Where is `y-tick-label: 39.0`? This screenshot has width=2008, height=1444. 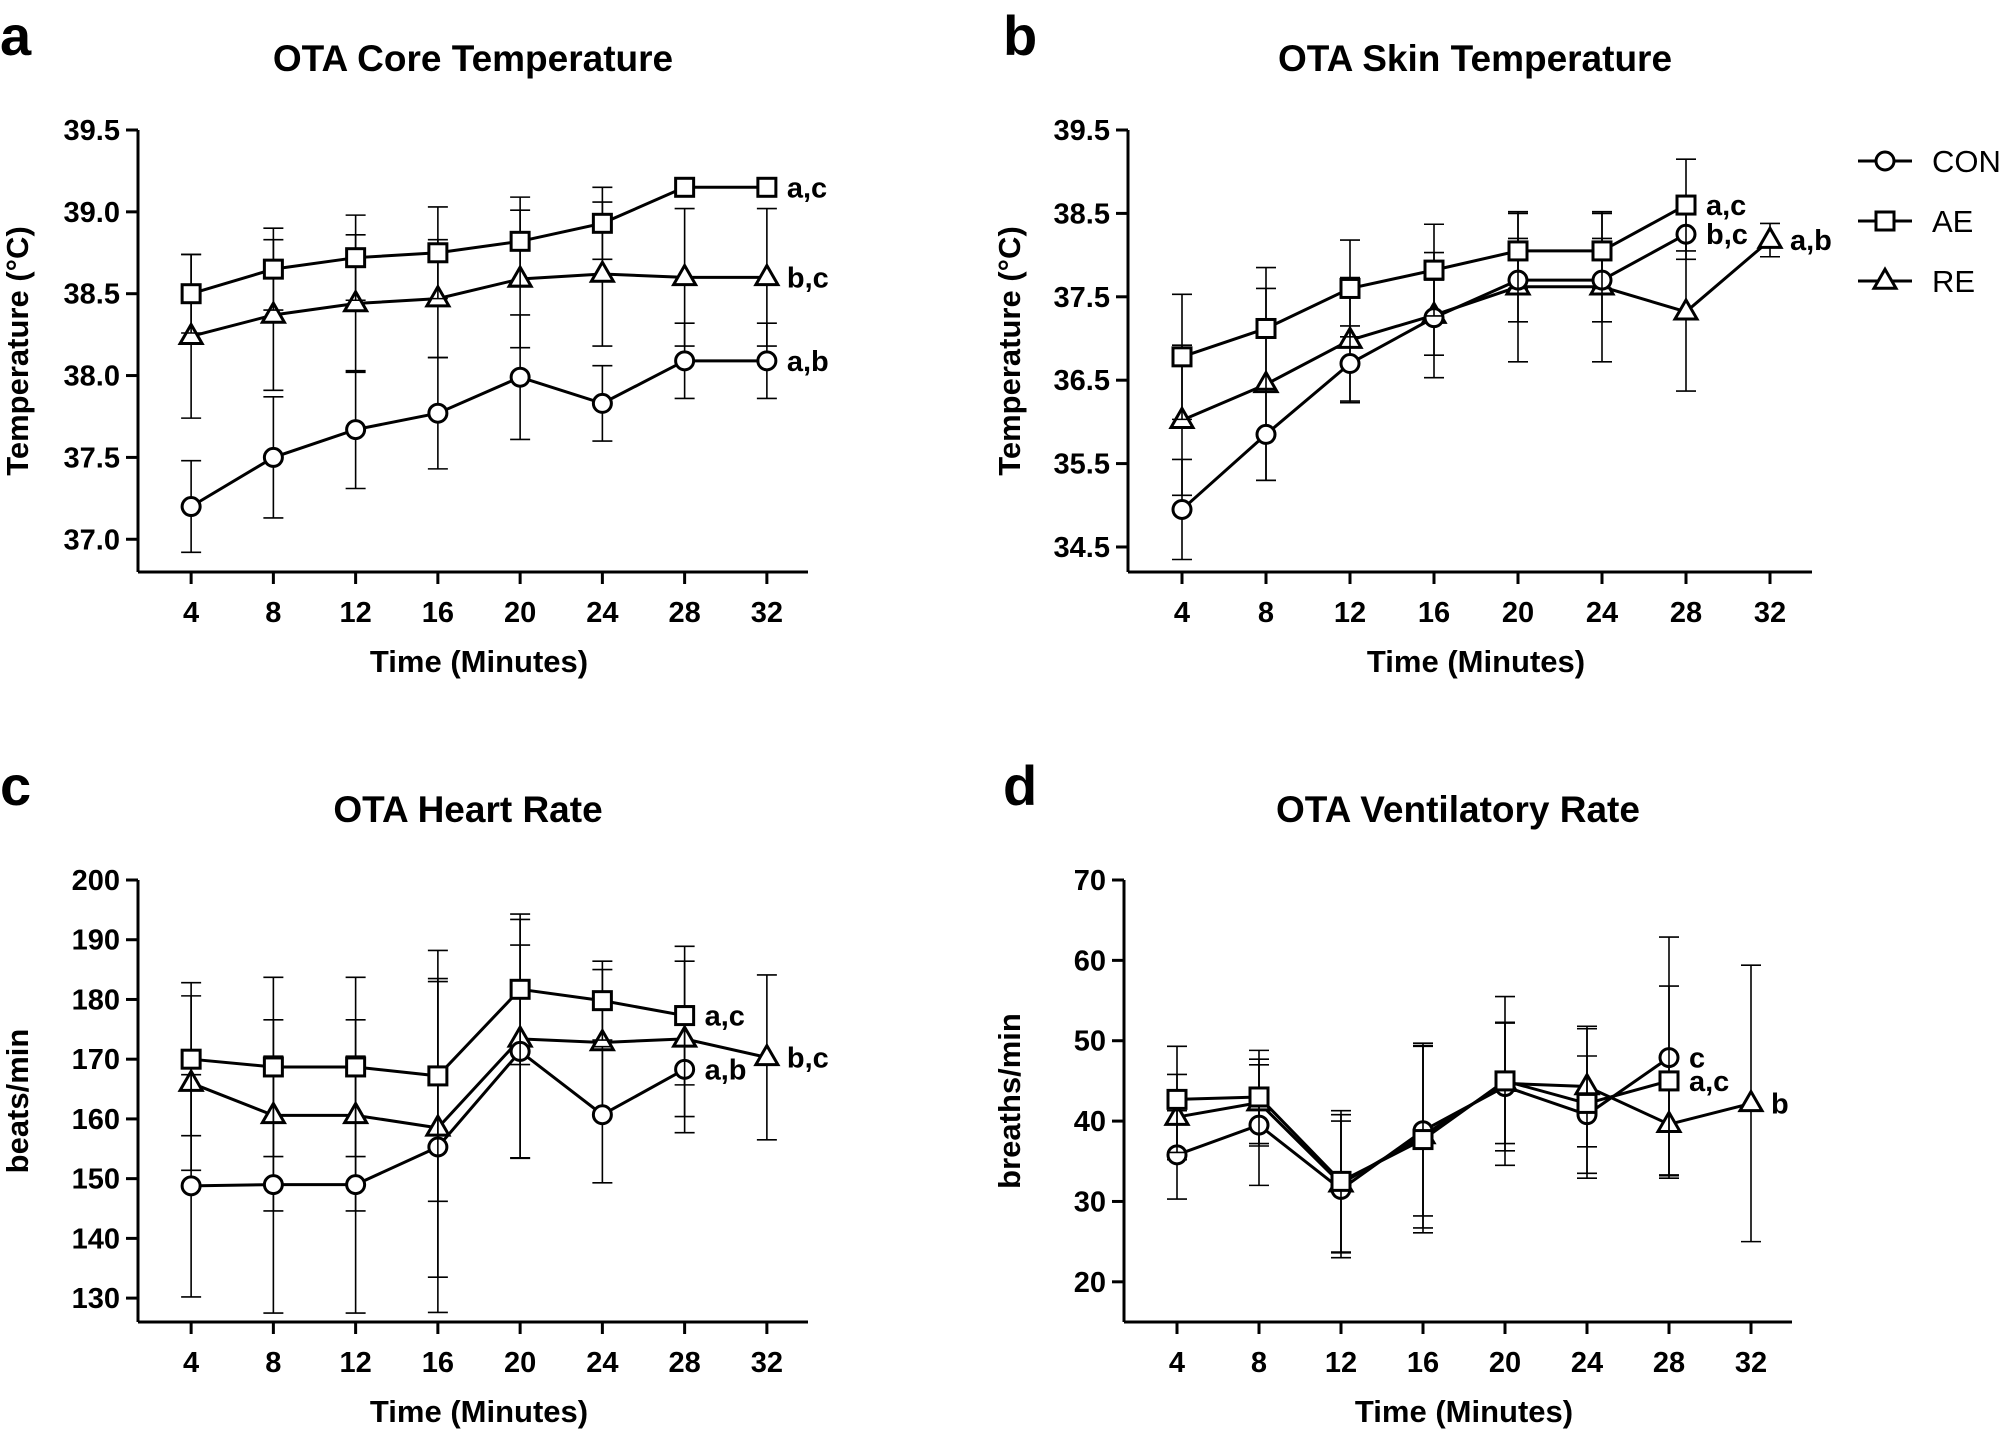 y-tick-label: 39.0 is located at coordinates (92, 213).